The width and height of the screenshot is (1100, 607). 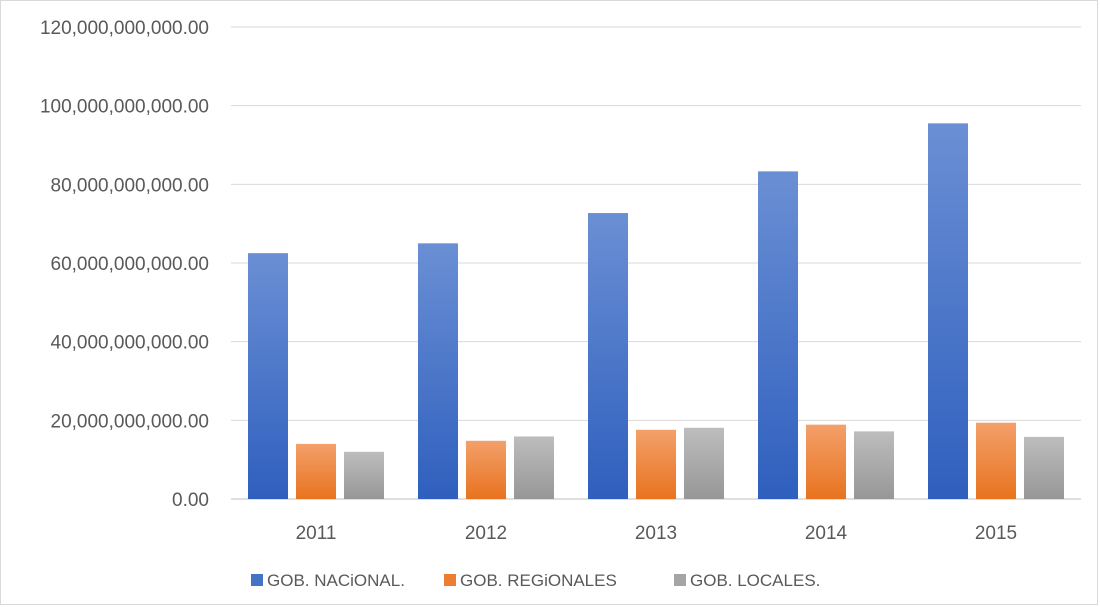 I want to click on y-tick-label: 40,000,000,000.00, so click(x=130, y=343).